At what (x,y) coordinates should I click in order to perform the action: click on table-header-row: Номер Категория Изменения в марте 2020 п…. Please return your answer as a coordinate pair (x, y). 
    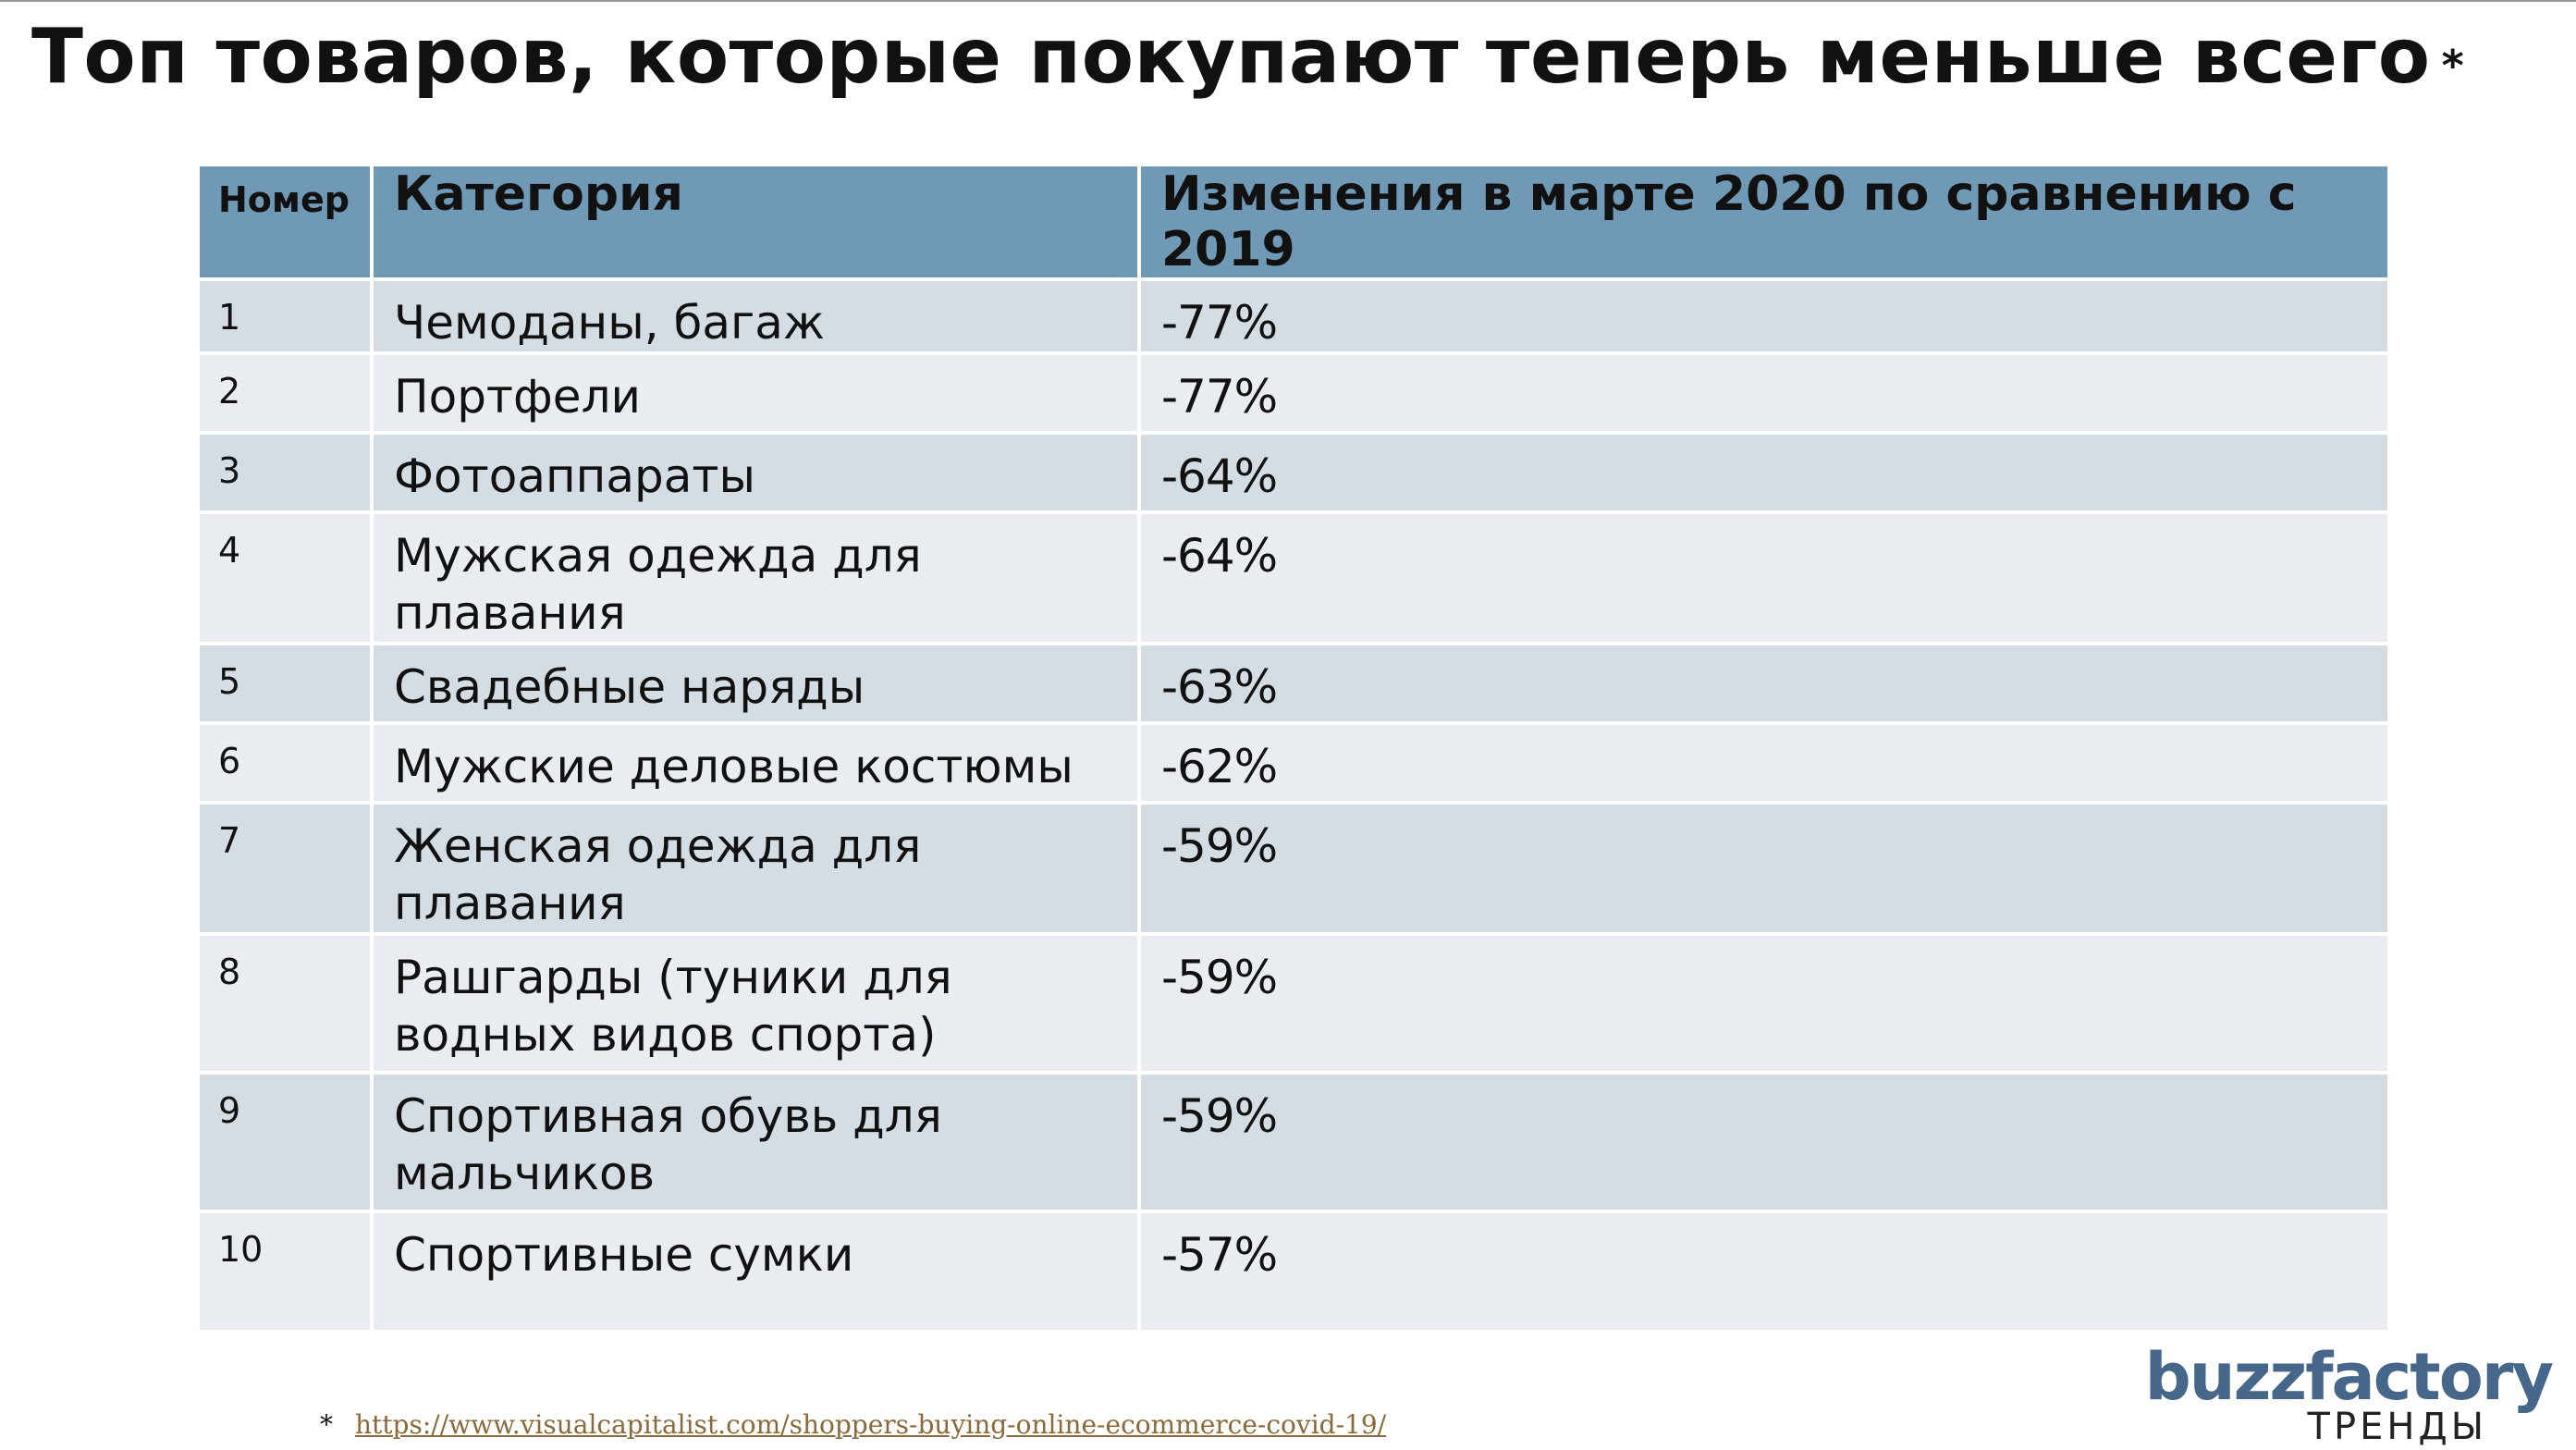
    Looking at the image, I should click on (1293, 223).